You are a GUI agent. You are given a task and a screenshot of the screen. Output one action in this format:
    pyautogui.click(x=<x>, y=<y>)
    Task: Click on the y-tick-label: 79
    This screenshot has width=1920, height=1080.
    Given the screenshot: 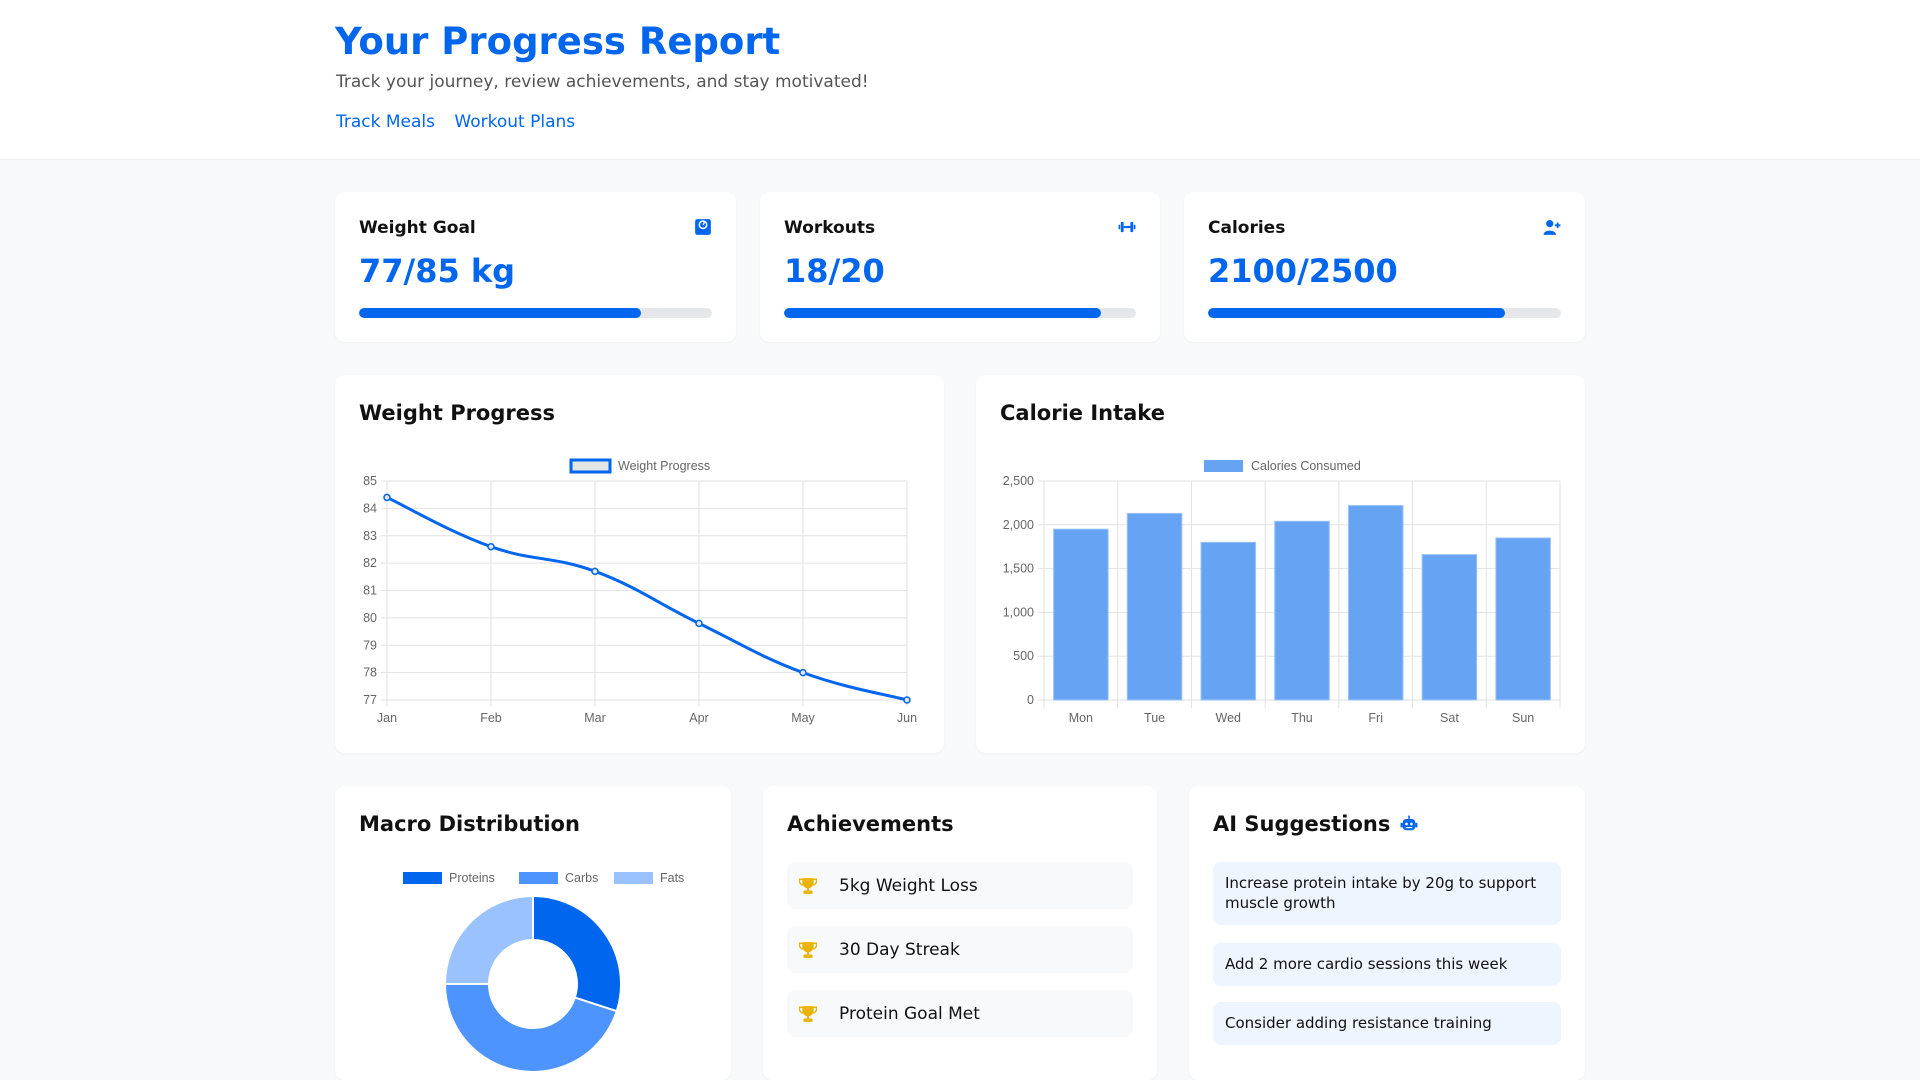 What is the action you would take?
    pyautogui.click(x=370, y=645)
    